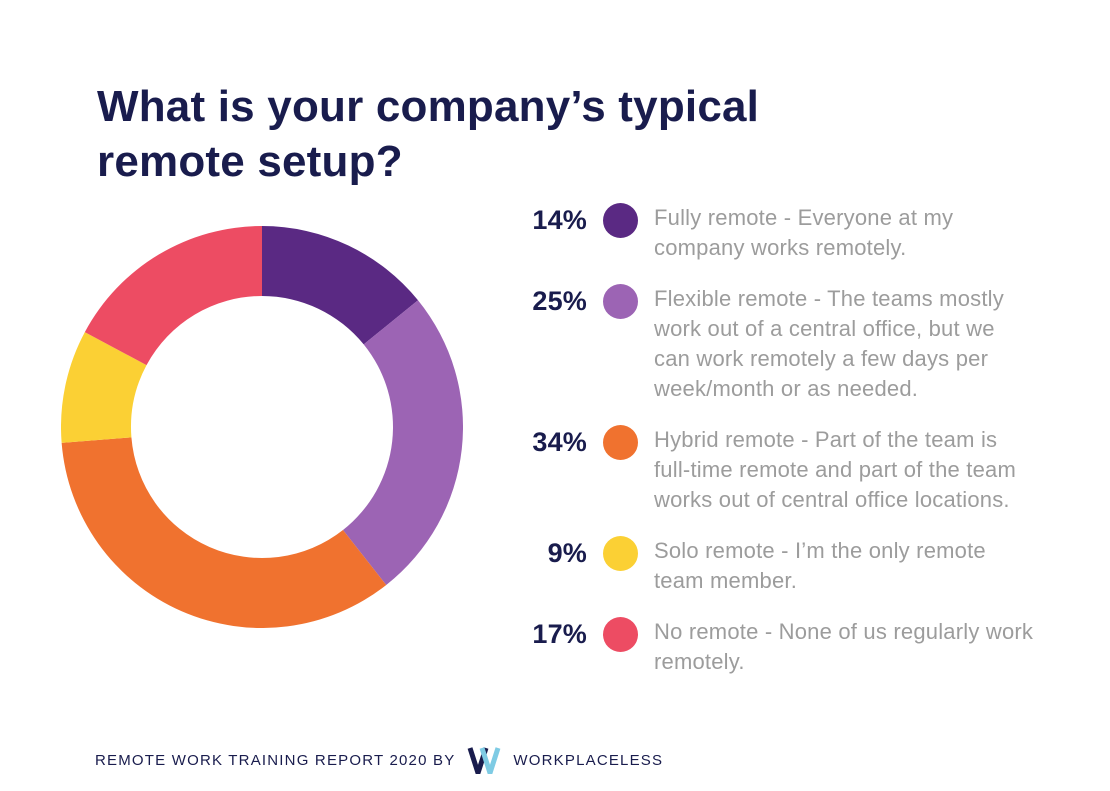 Image resolution: width=1110 pixels, height=791 pixels. Describe the element at coordinates (559, 220) in the screenshot. I see `legend-percent: 14%` at that location.